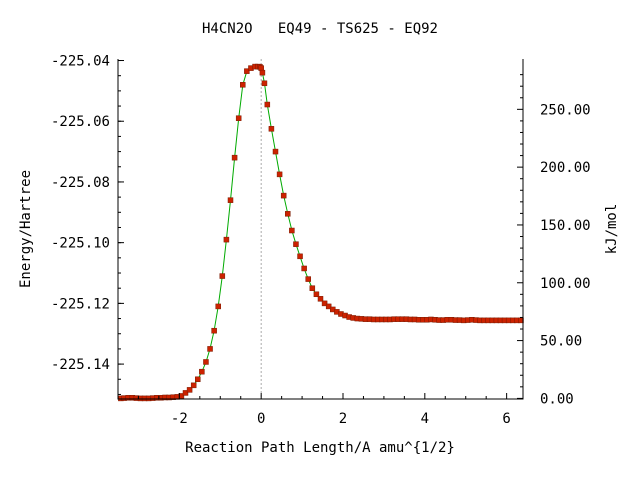 The width and height of the screenshot is (640, 480). I want to click on x-tick-label: -2, so click(179, 419).